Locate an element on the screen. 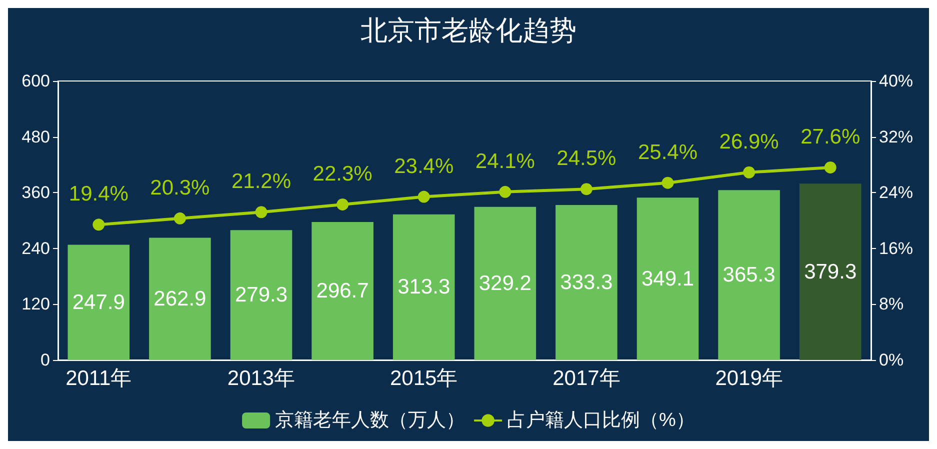 This screenshot has height=449, width=937. x-tick-label: 2019年 is located at coordinates (749, 378).